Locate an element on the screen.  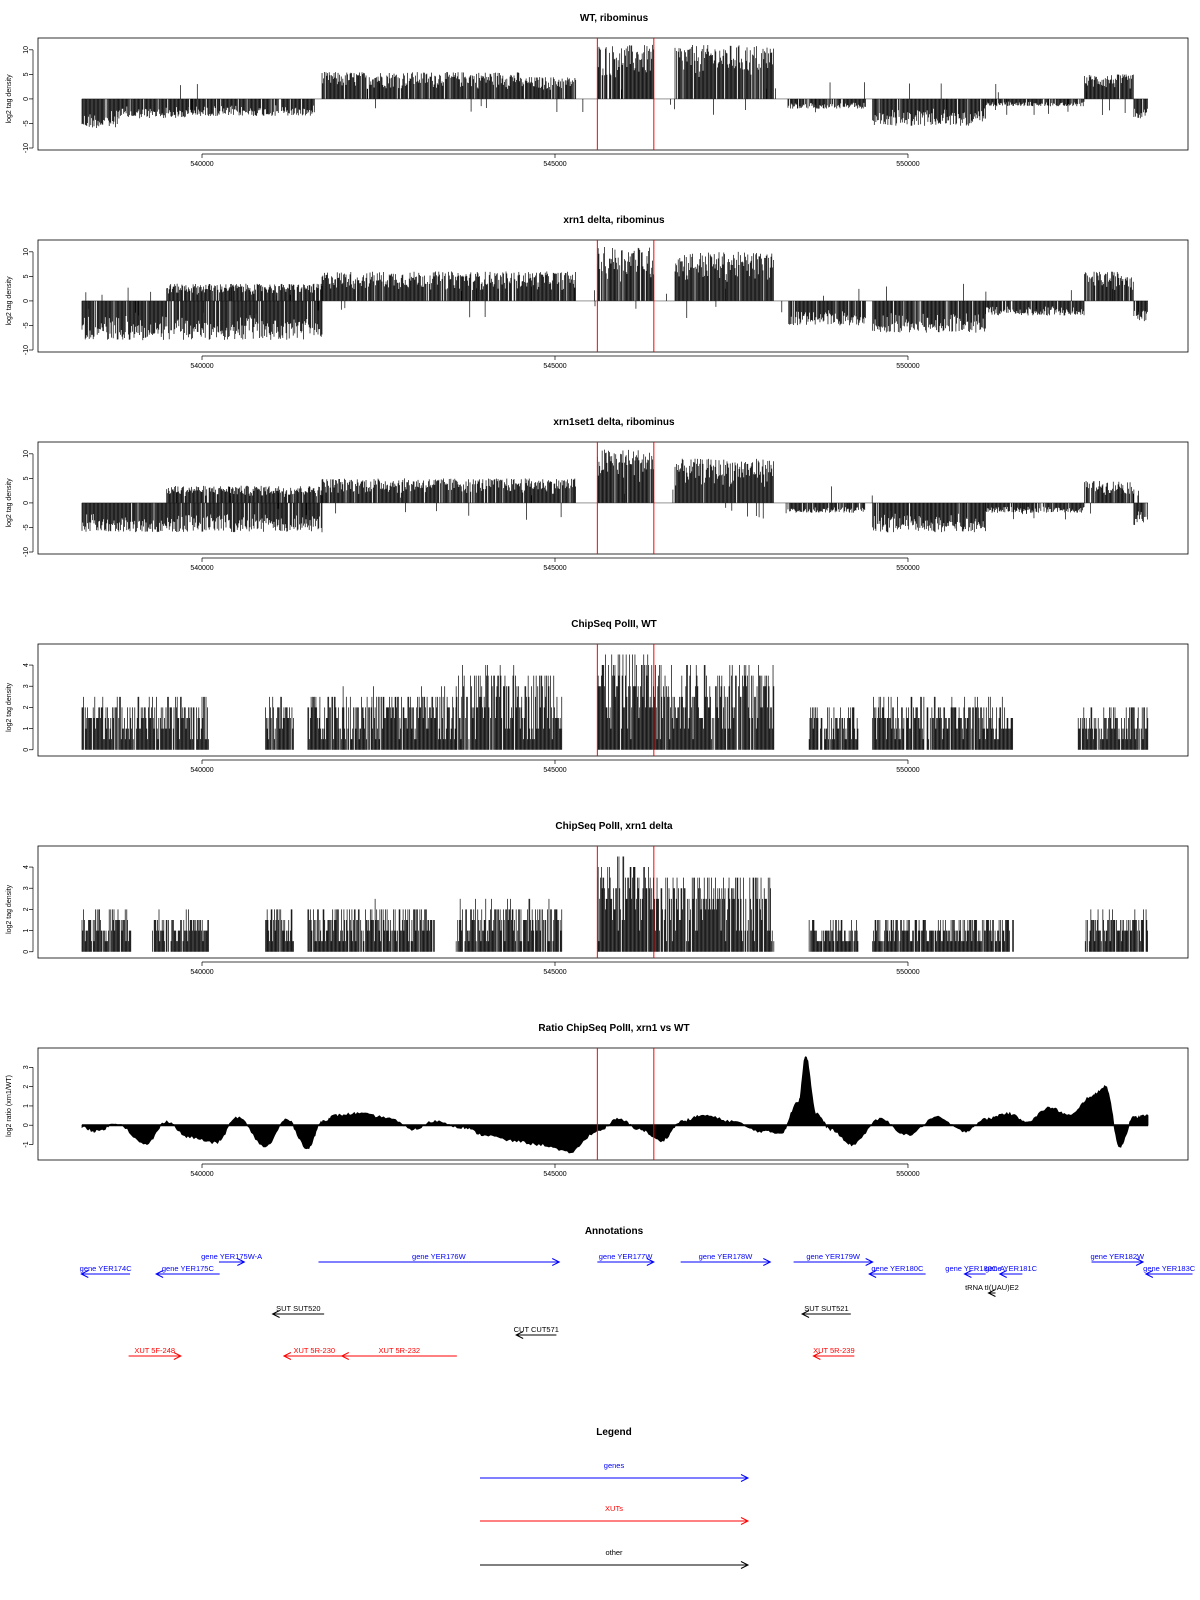
panel-title: WT, ribominus is located at coordinates (614, 18).